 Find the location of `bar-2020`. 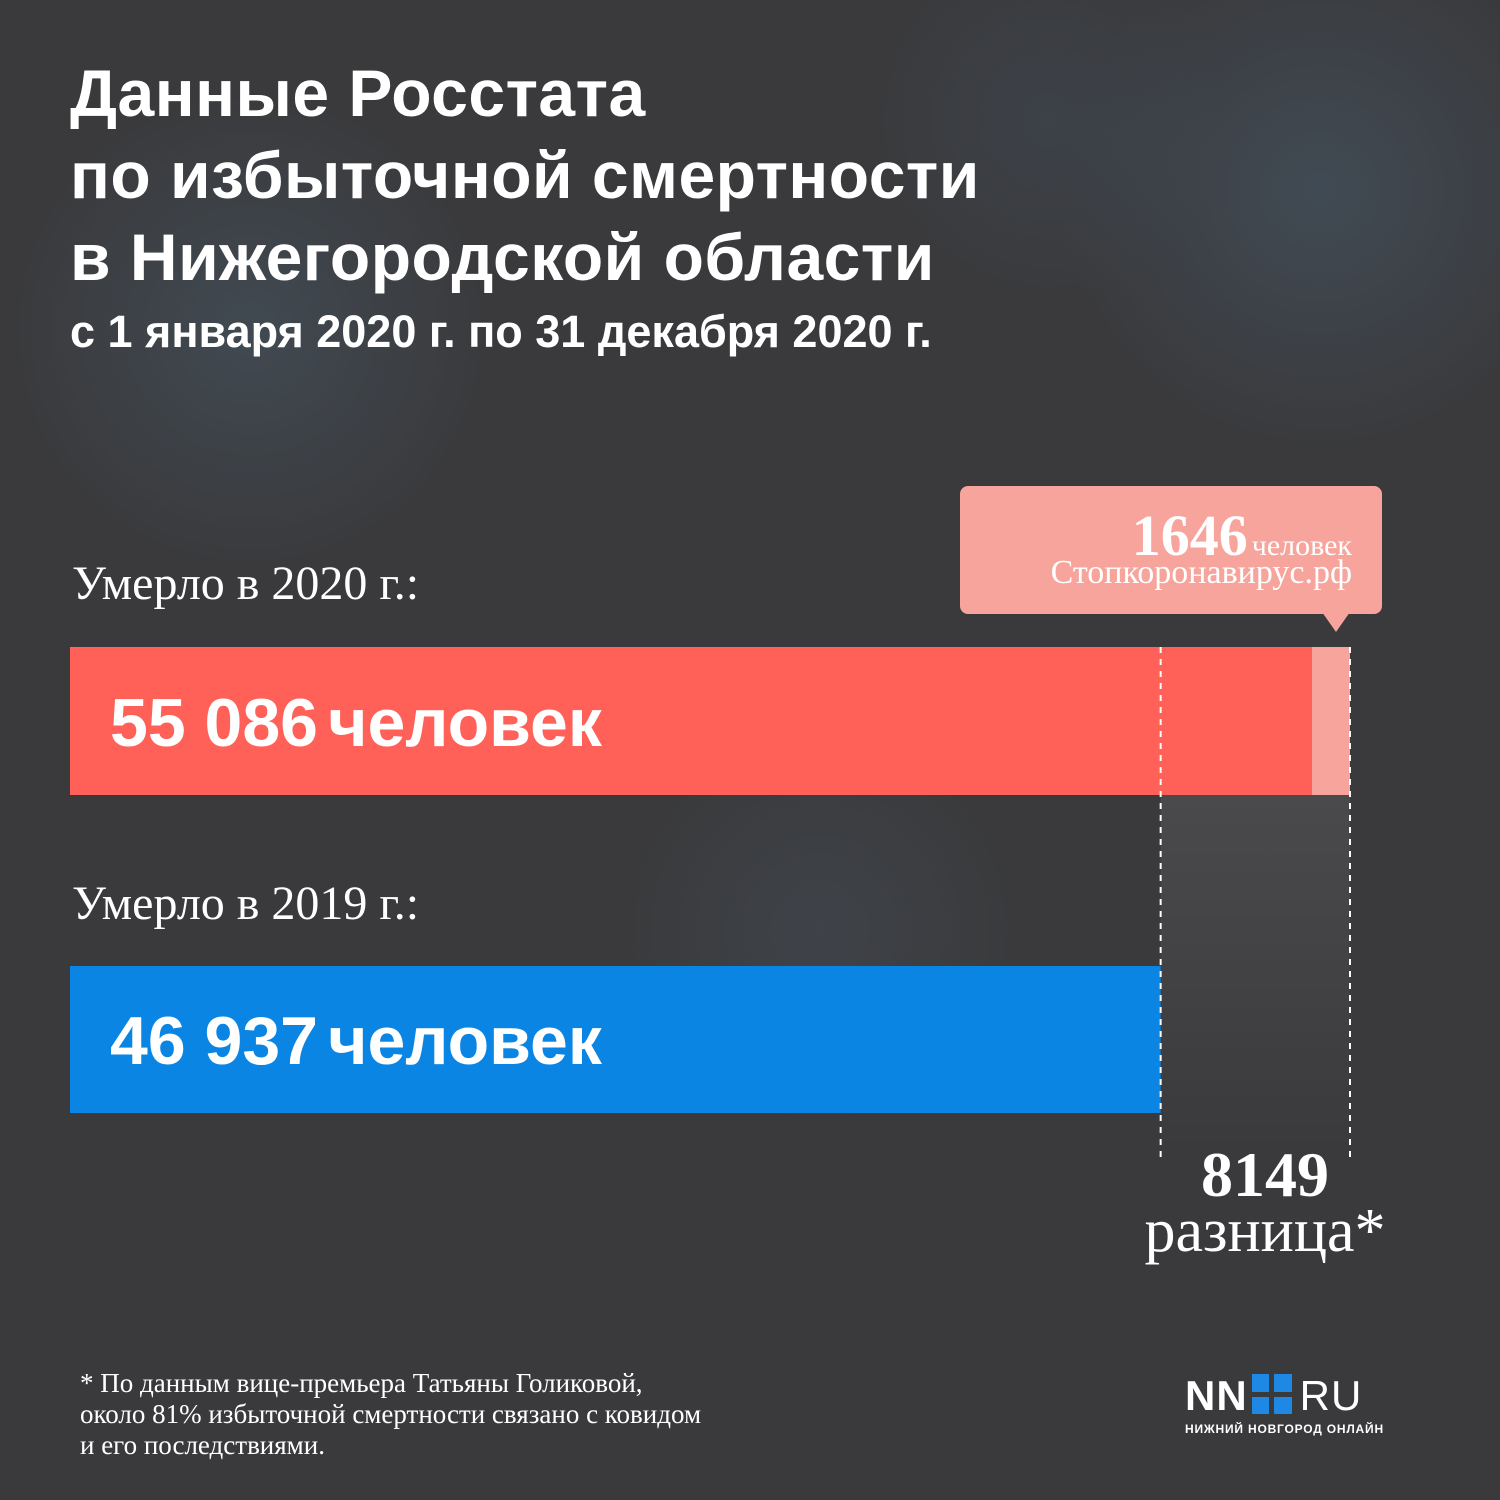

bar-2020 is located at coordinates (691, 721).